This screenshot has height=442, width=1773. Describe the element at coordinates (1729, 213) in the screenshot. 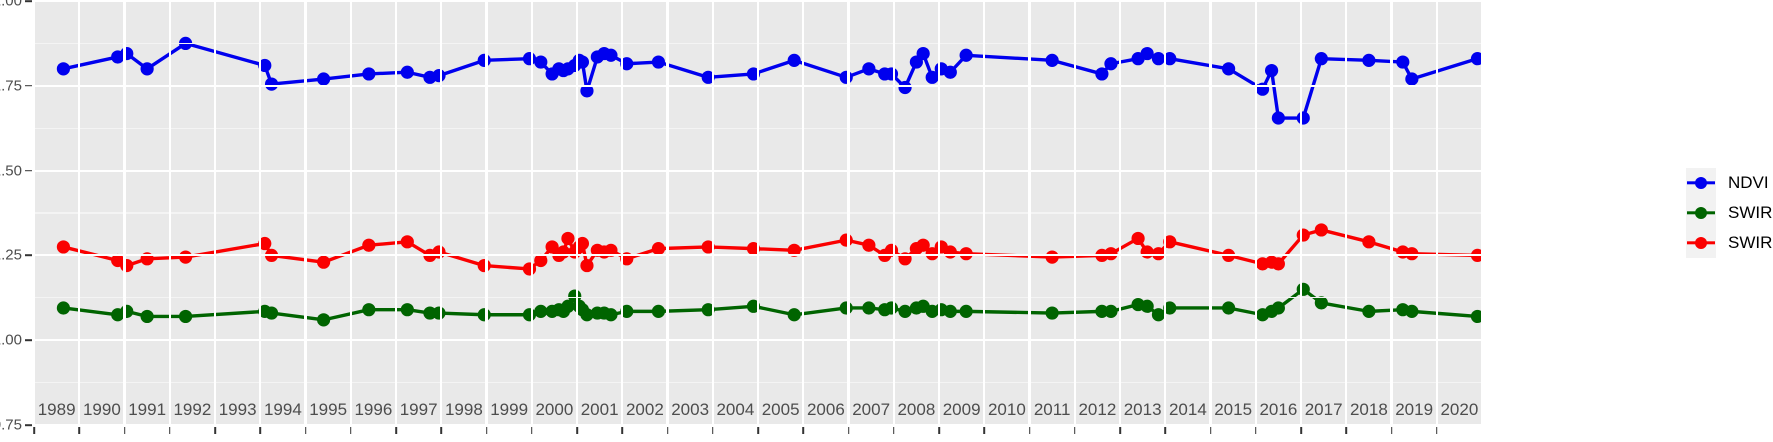

I see `legend-item-swir2: SWIR2` at that location.